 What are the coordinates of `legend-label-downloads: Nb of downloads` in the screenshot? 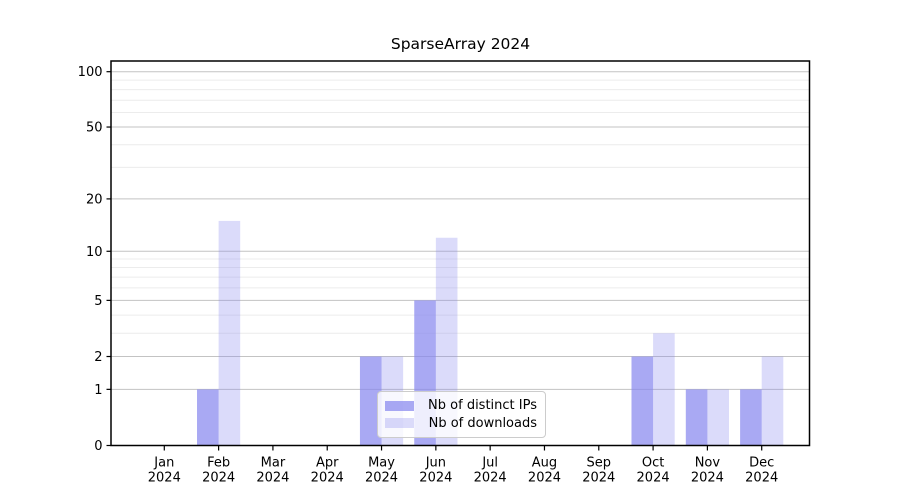 It's located at (482, 423).